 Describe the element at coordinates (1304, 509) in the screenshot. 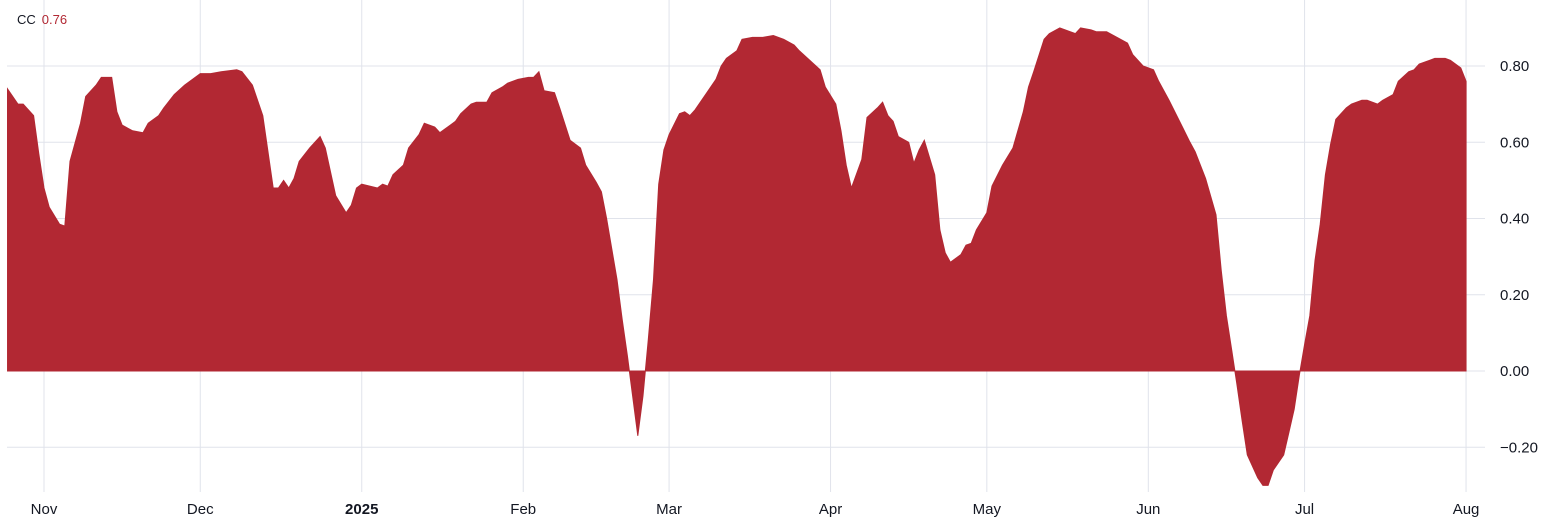

I see `x-tick-label: Jul` at that location.